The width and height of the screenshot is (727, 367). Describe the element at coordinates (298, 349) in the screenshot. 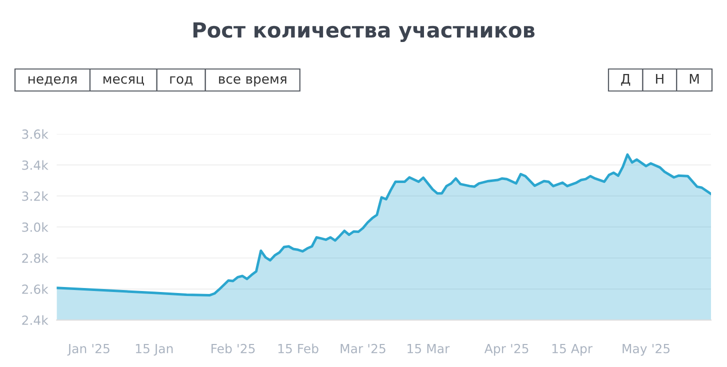

I see `x-tick-label: 15 Feb` at that location.